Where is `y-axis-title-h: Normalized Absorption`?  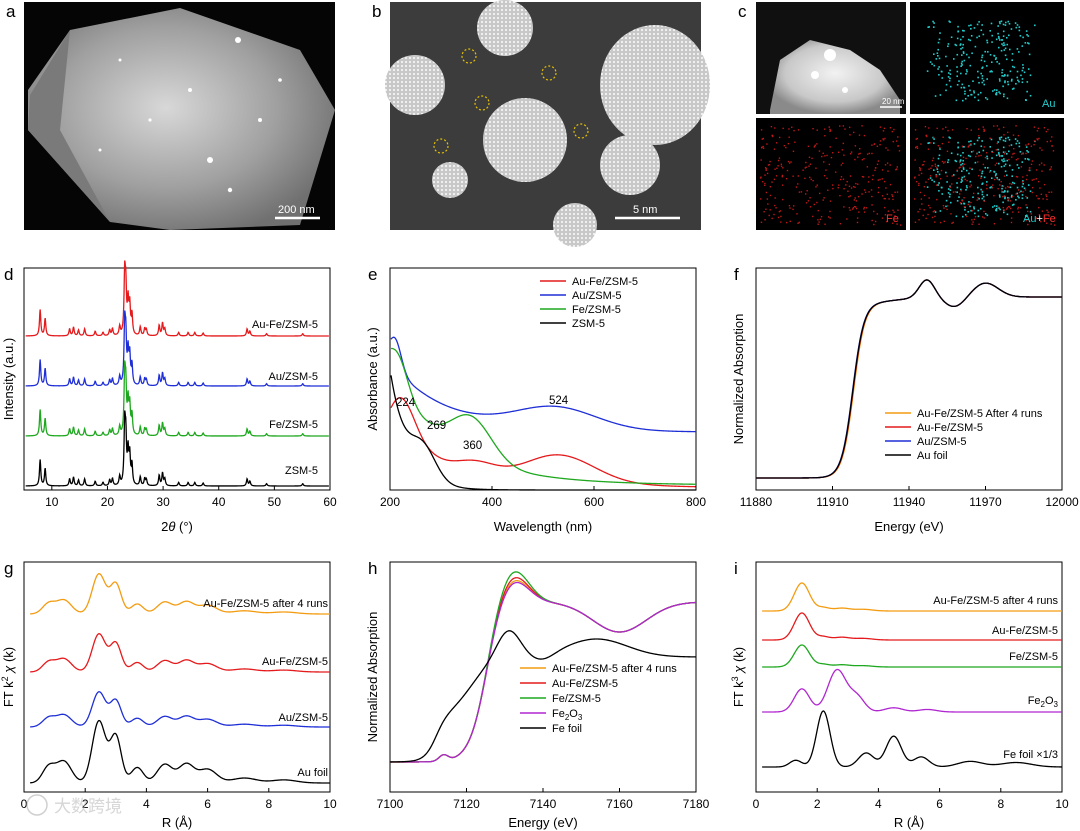
y-axis-title-h: Normalized Absorption is located at coordinates (372, 677).